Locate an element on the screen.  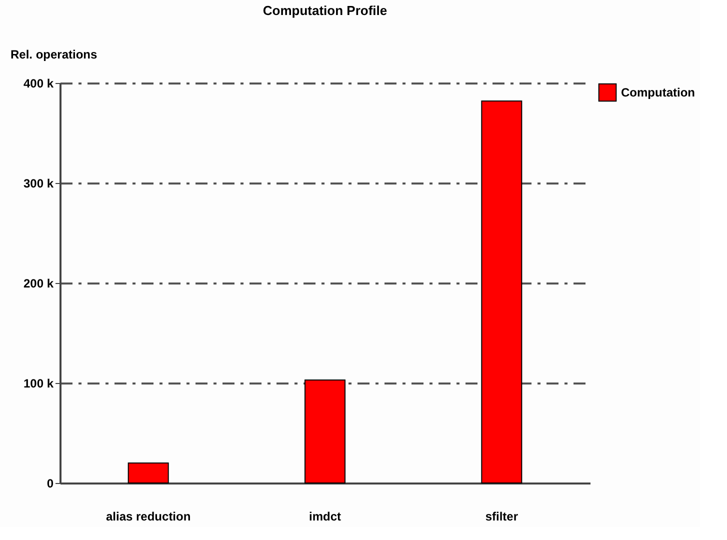
y-tick-label: 100 k is located at coordinates (38, 383).